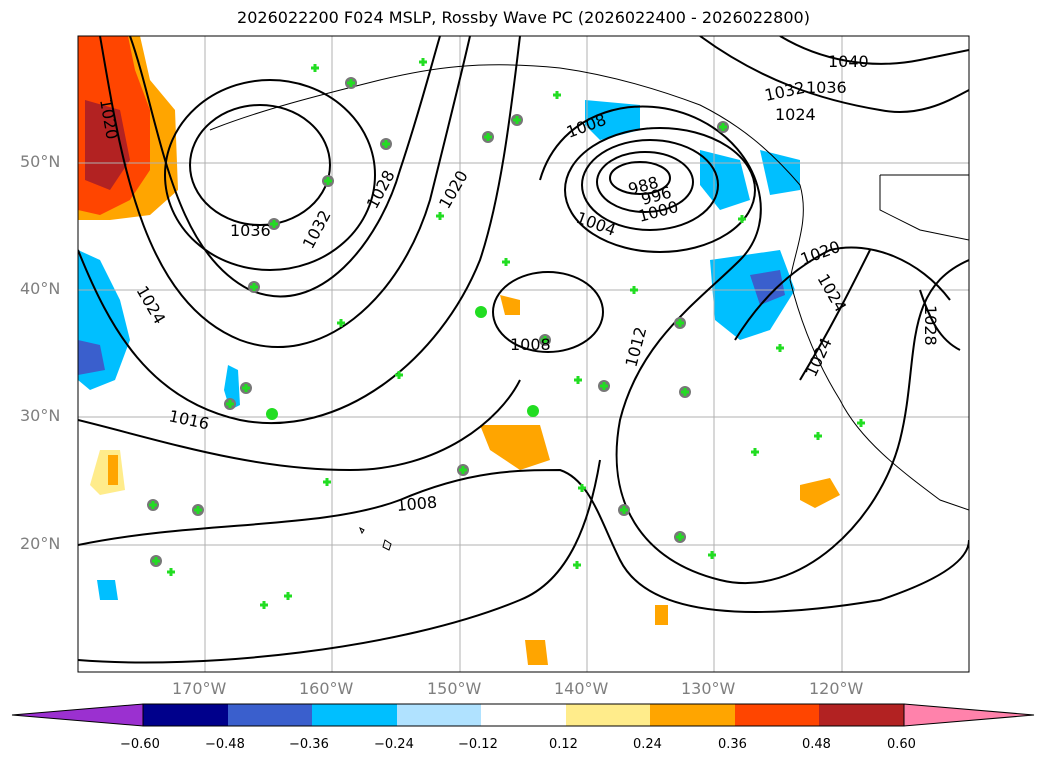 The height and width of the screenshot is (765, 1047). Describe the element at coordinates (732, 744) in the screenshot. I see `colorbar-tick: 0.36` at that location.